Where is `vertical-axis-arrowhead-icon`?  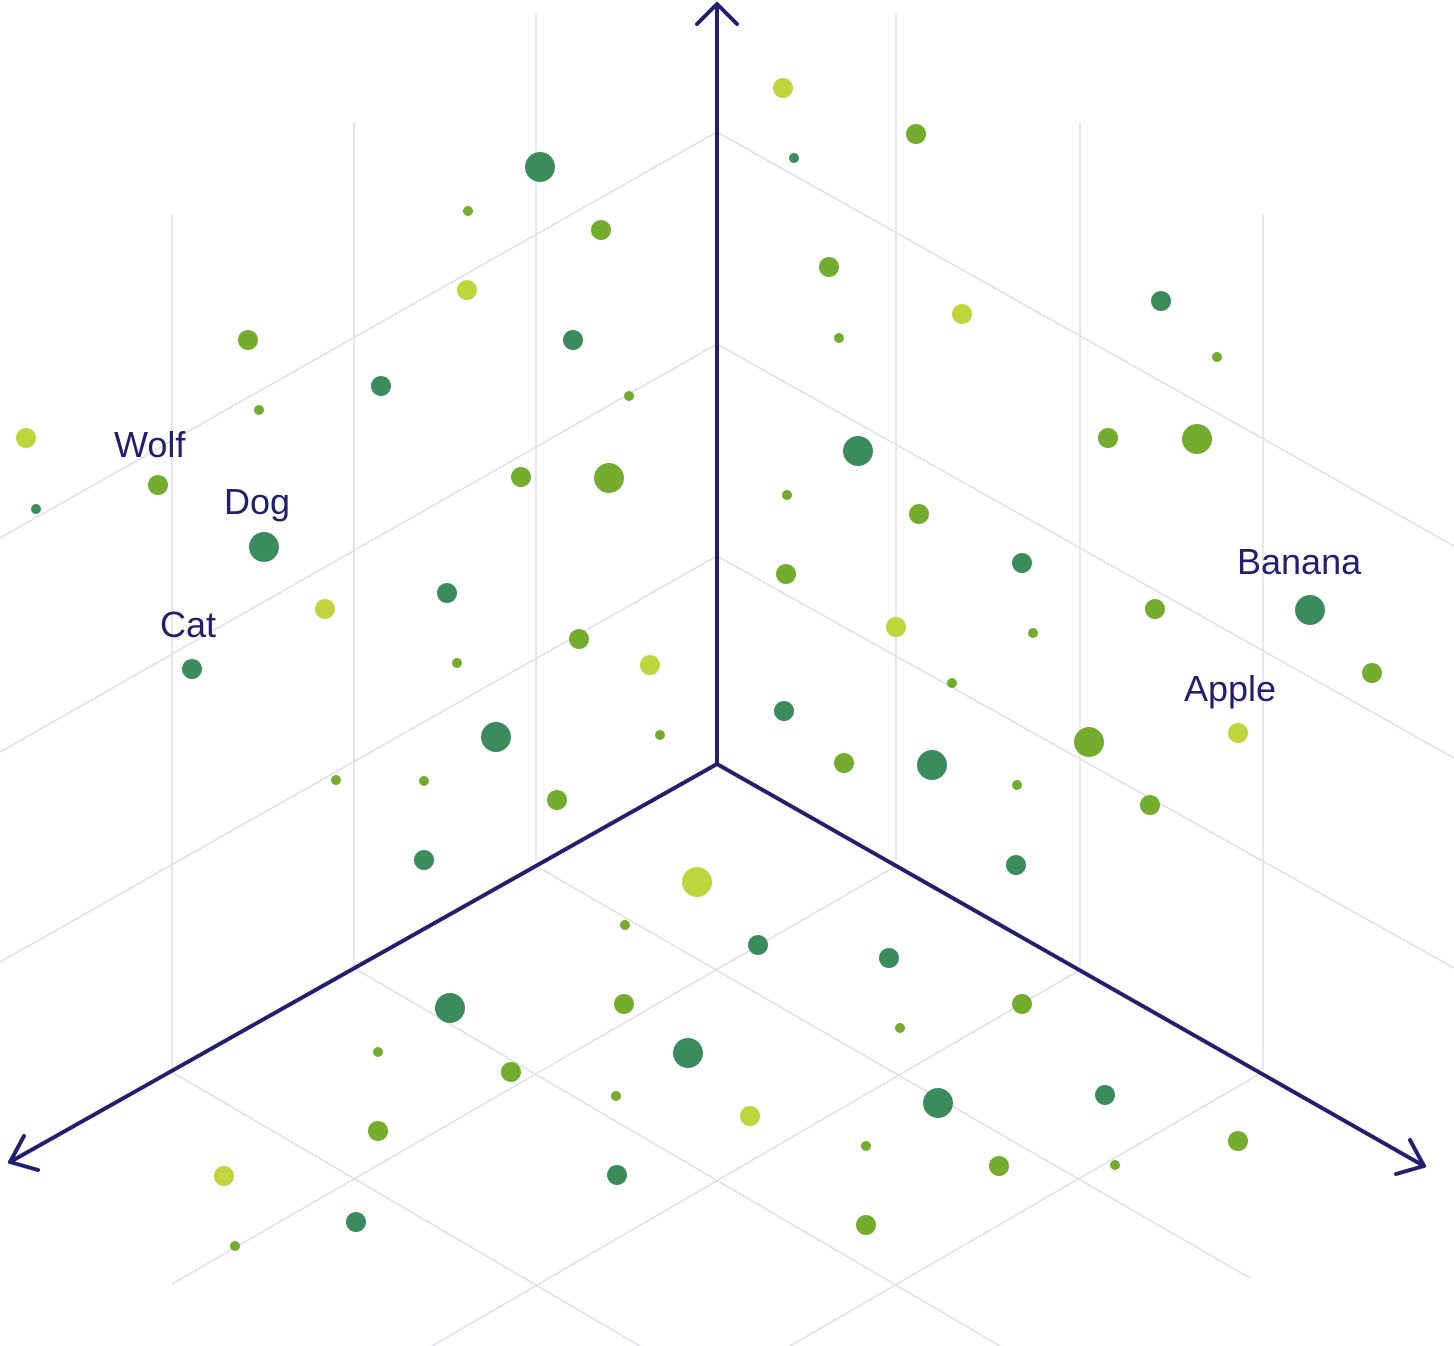
vertical-axis-arrowhead-icon is located at coordinates (717, 14).